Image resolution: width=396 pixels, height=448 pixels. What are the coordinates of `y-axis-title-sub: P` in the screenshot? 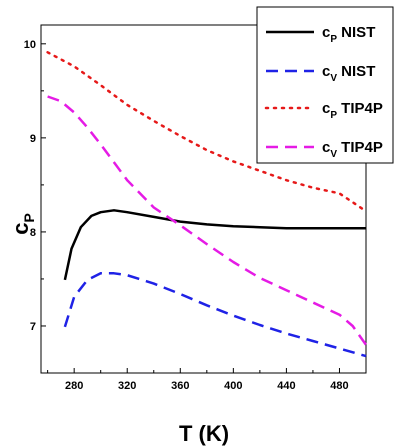 It's located at (29, 217).